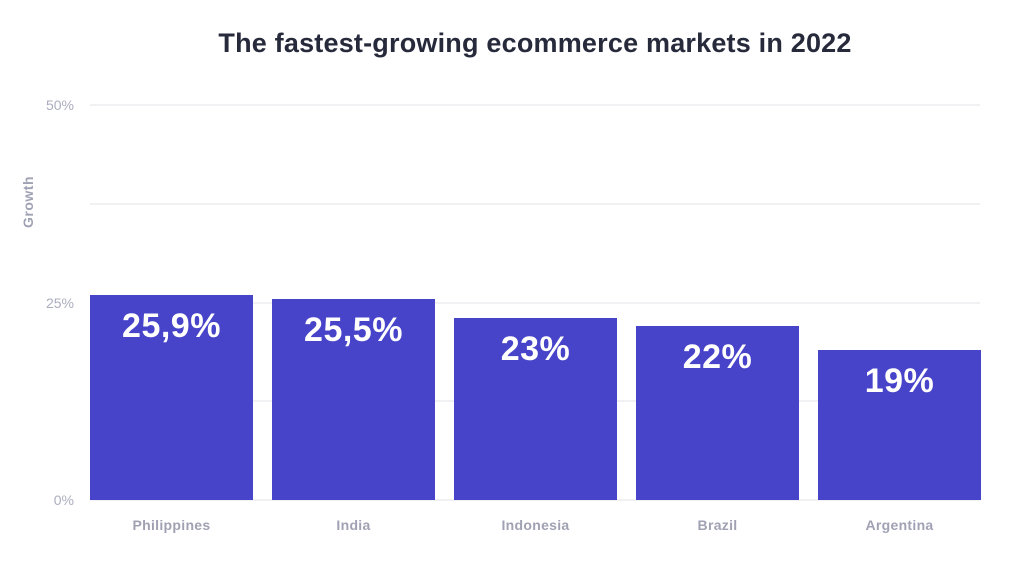 The width and height of the screenshot is (1024, 576). What do you see at coordinates (535, 203) in the screenshot?
I see `gridline-37.5` at bounding box center [535, 203].